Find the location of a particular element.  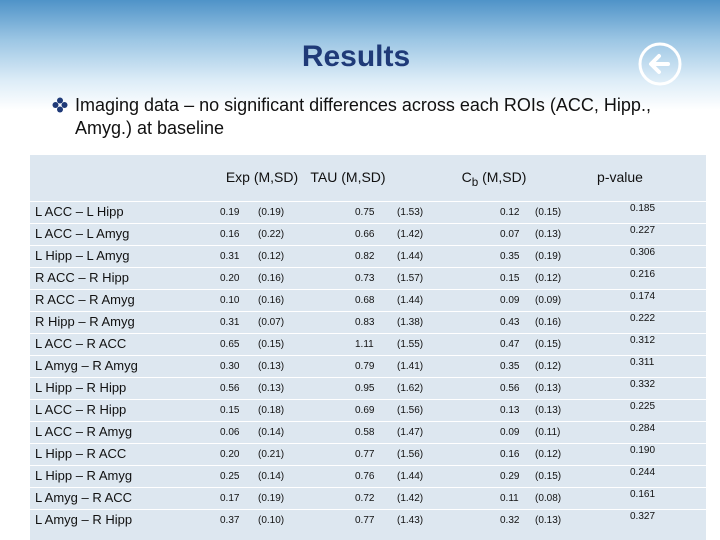

header-text: Exp (M,SD) is located at coordinates (262, 177).